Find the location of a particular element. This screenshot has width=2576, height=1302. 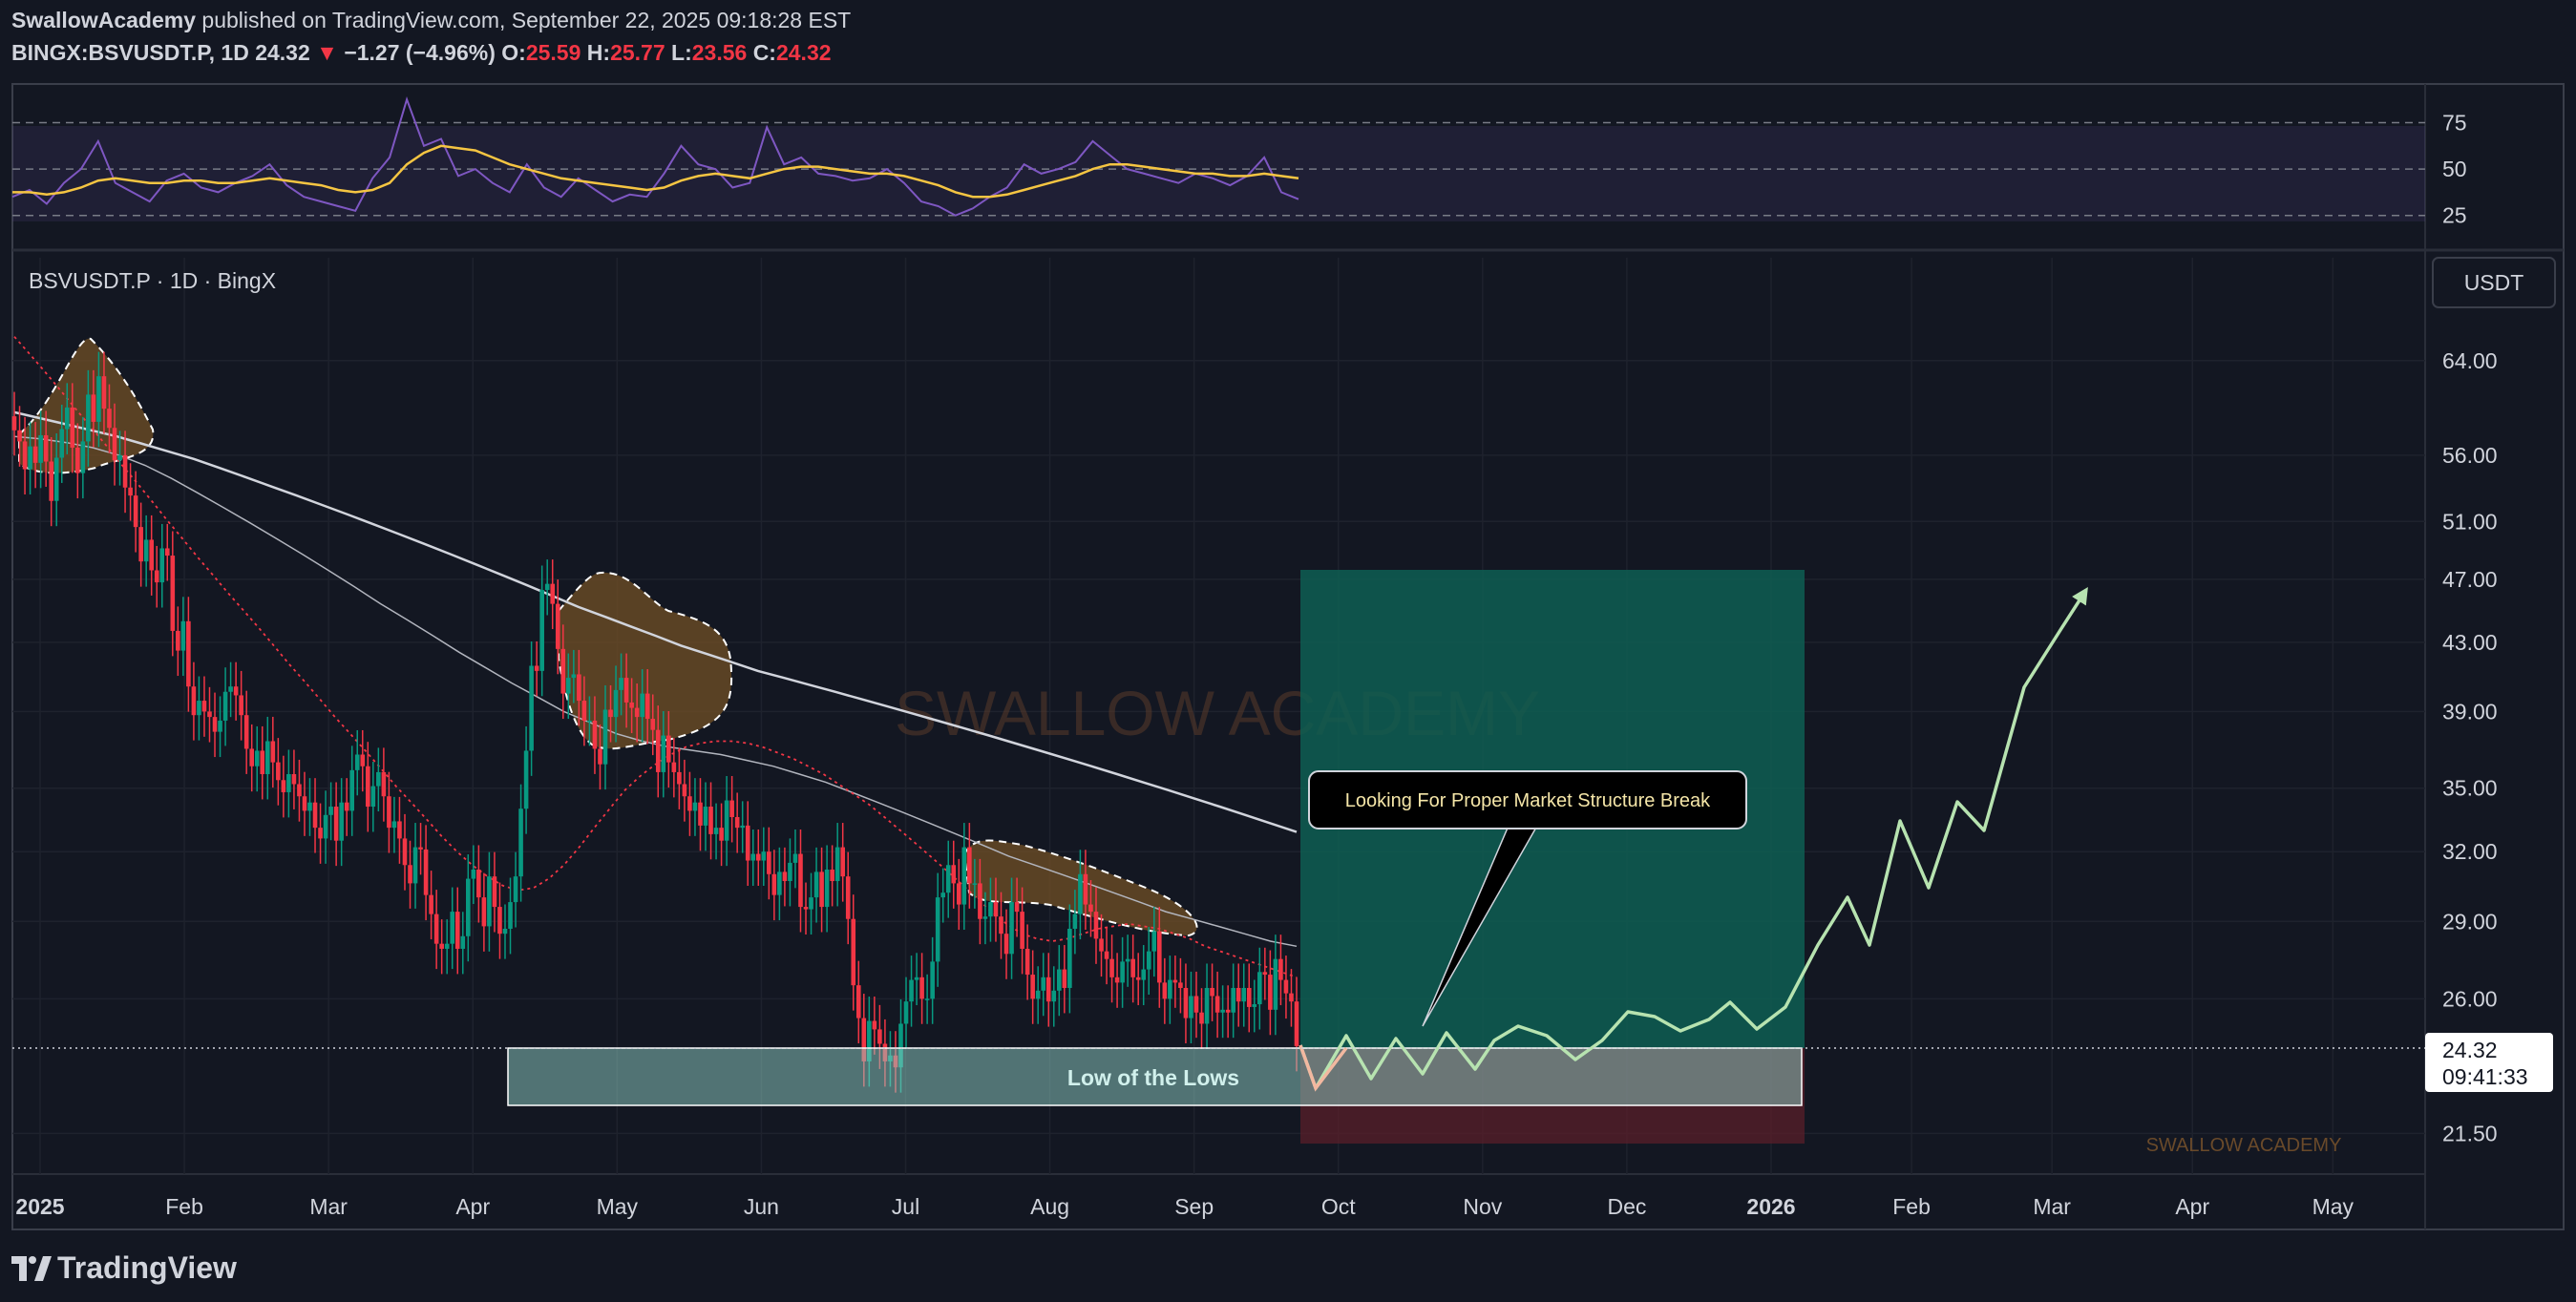

time-tick-label: Dec is located at coordinates (1626, 1206).